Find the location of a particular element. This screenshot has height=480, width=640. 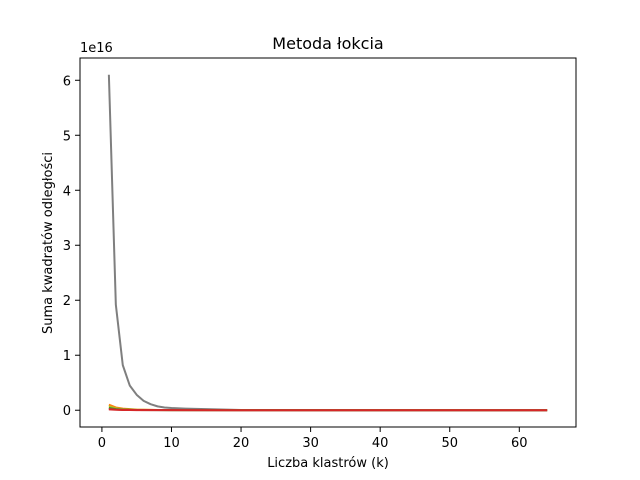

x-tick-label: 10 is located at coordinates (171, 443).